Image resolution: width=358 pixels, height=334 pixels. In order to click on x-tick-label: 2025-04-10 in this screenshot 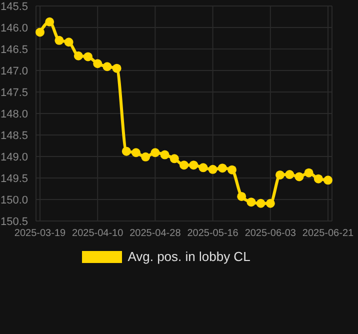, I will do `click(98, 234)`.